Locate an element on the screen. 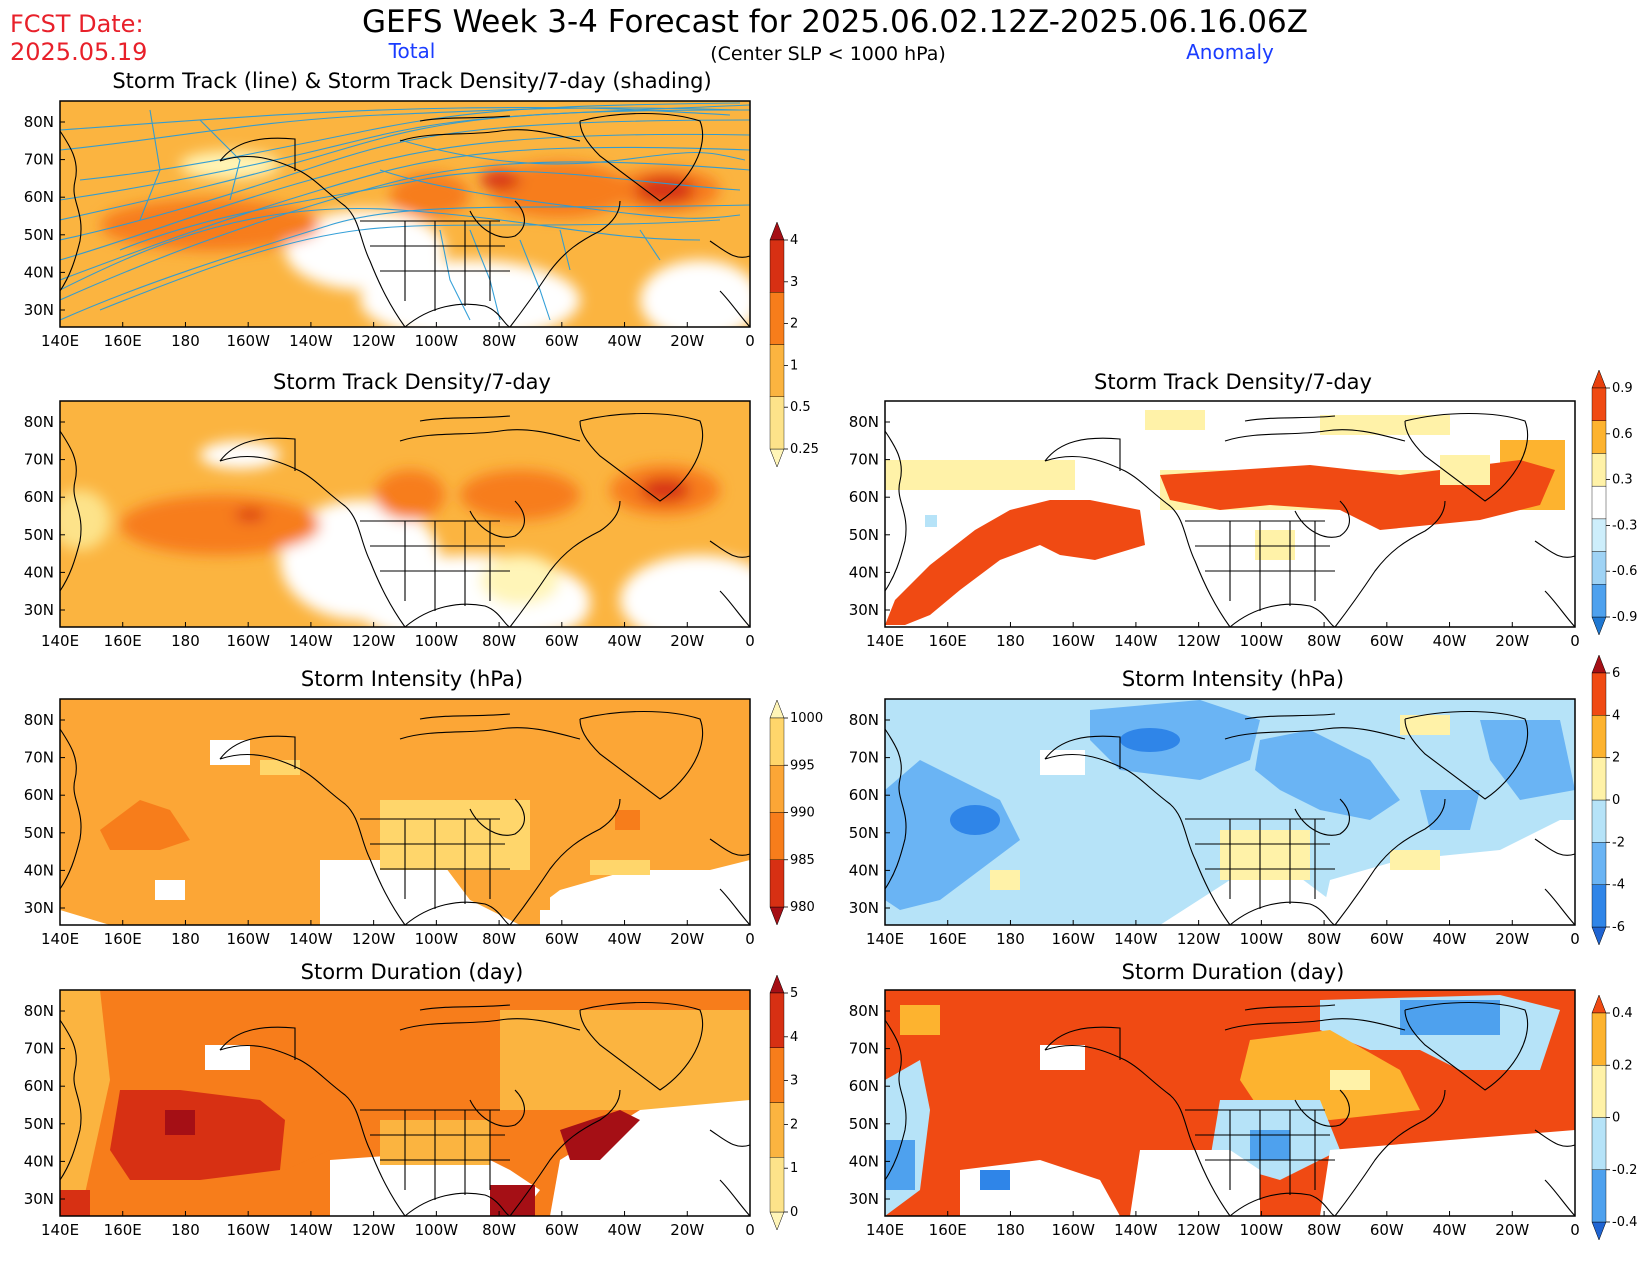 The width and height of the screenshot is (1650, 1275). subtitle: (Center SLP < 1000 hPa) is located at coordinates (828, 54).